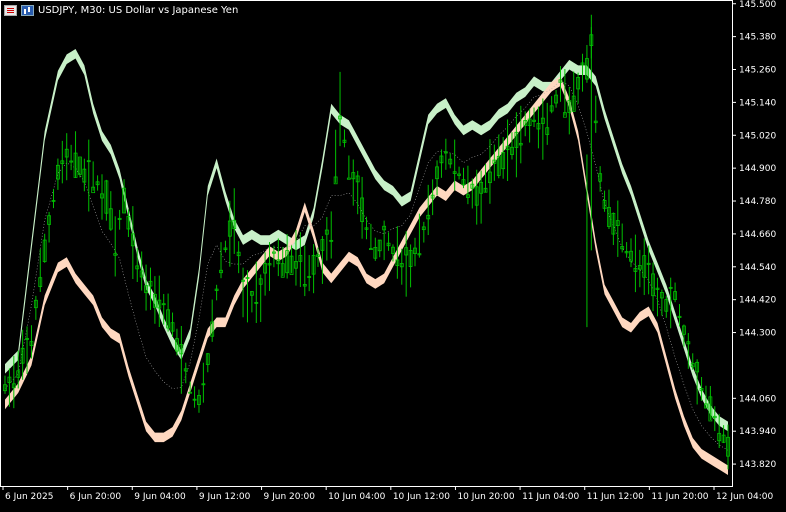  Describe the element at coordinates (10, 10) in the screenshot. I see `chart-menu-icon` at that location.